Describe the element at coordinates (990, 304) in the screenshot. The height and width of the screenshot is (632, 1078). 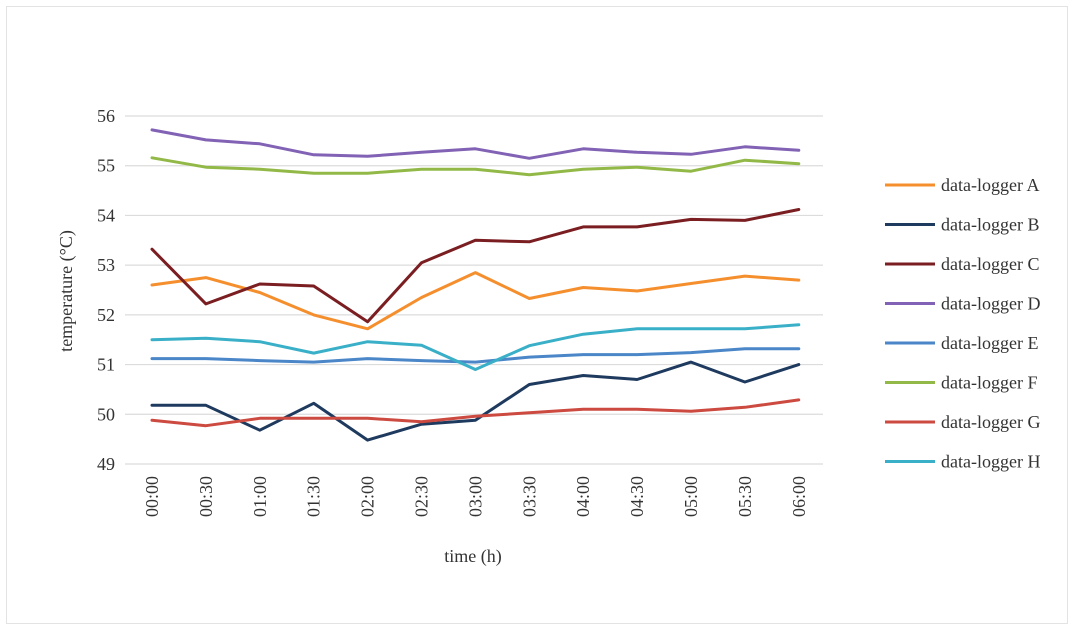
I see `legend-label: data-logger D` at that location.